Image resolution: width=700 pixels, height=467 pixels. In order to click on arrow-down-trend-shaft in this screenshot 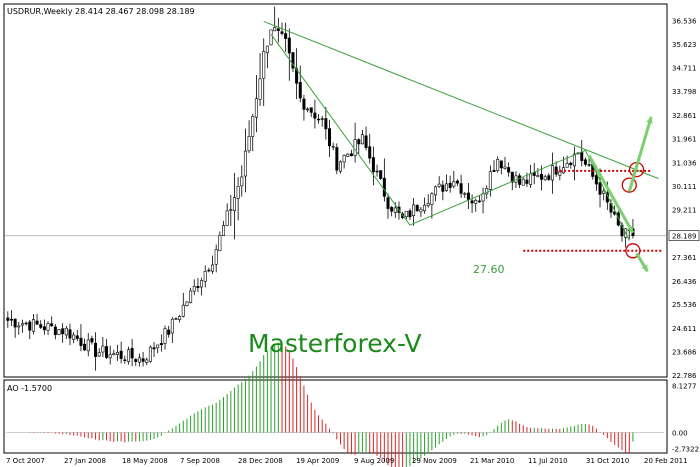, I will do `click(611, 194)`.